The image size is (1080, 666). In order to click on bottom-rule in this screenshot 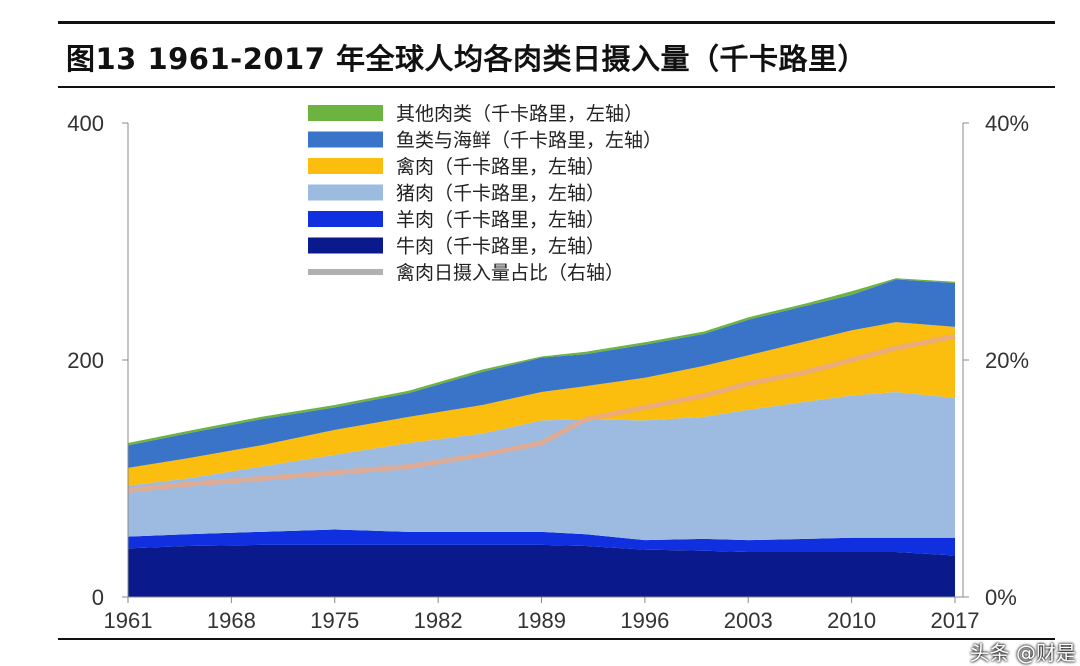, I will do `click(556, 639)`.